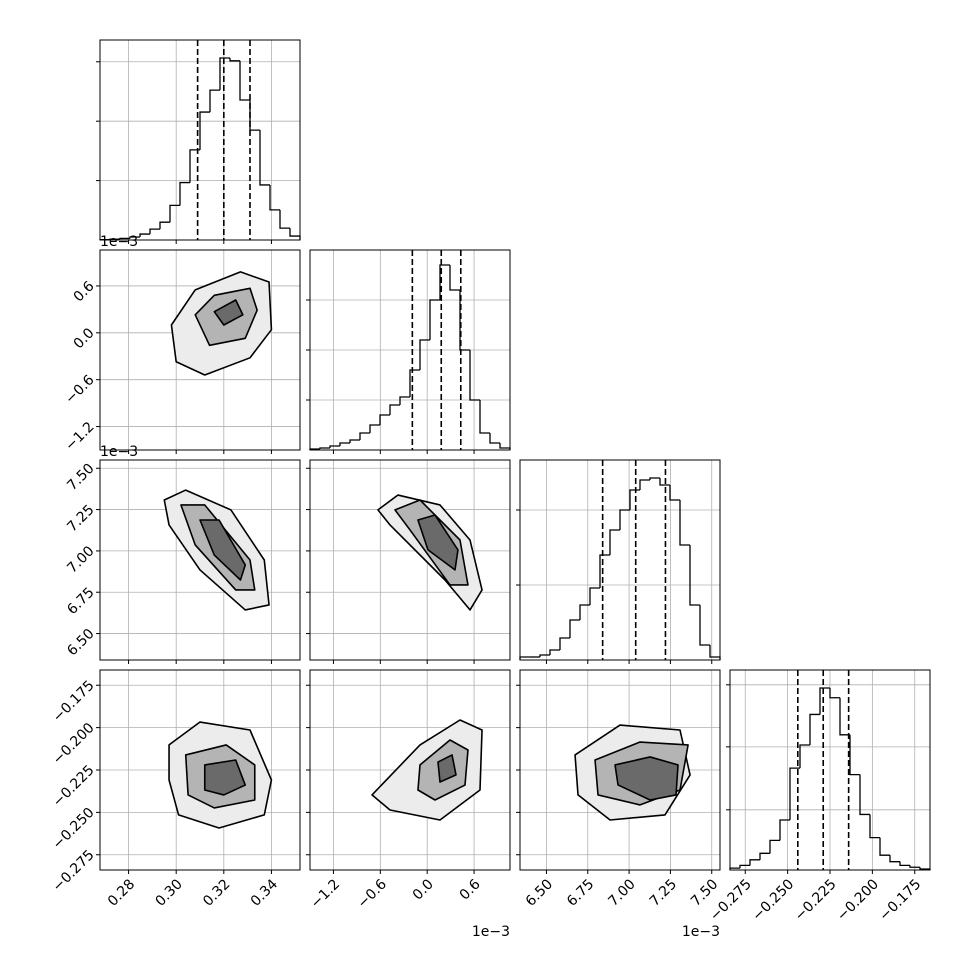  What do you see at coordinates (168, 892) in the screenshot?
I see `x-tick-label: 0.30` at bounding box center [168, 892].